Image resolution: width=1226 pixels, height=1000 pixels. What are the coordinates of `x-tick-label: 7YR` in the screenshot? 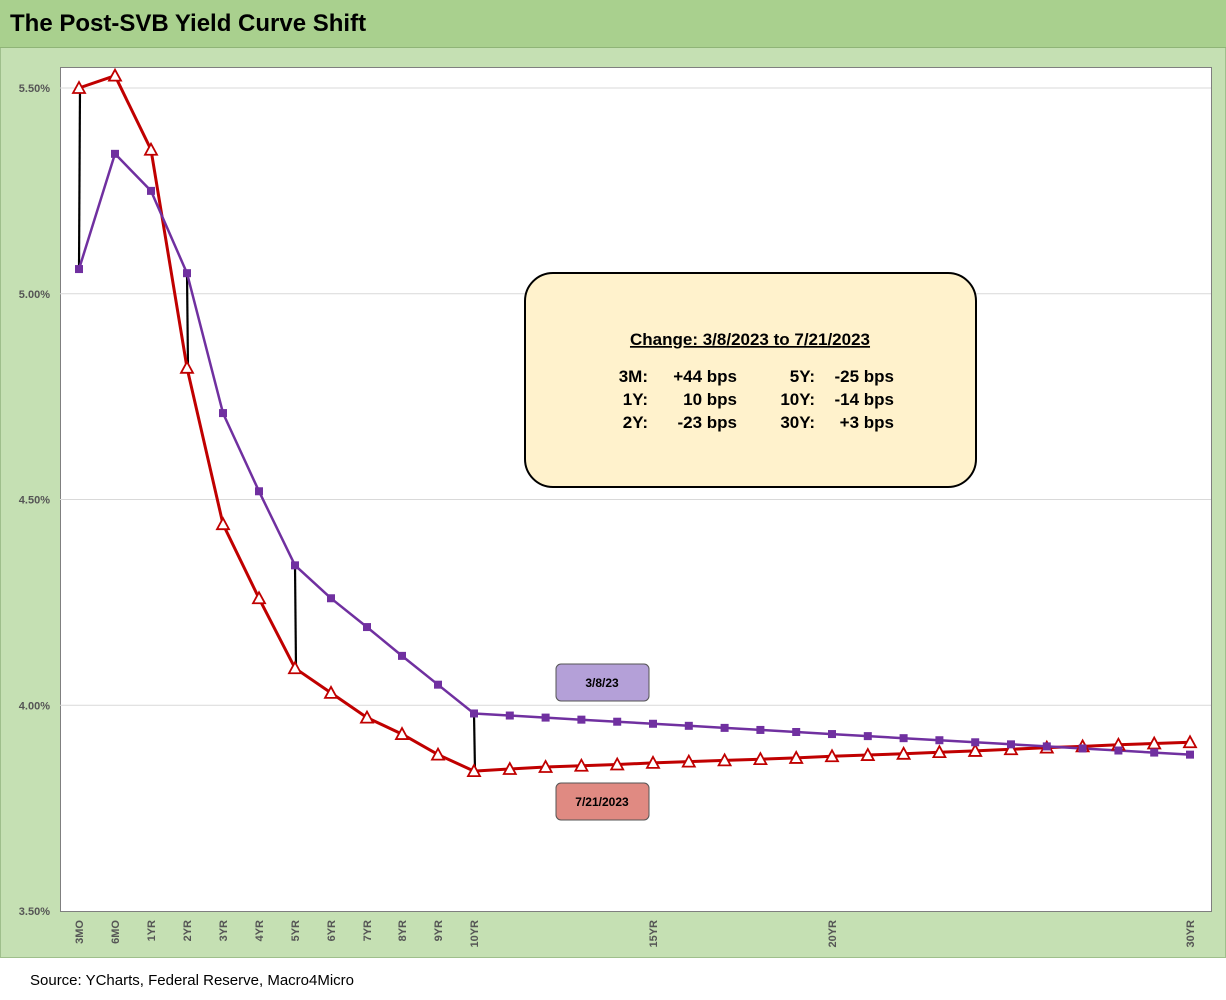 It's located at (368, 930).